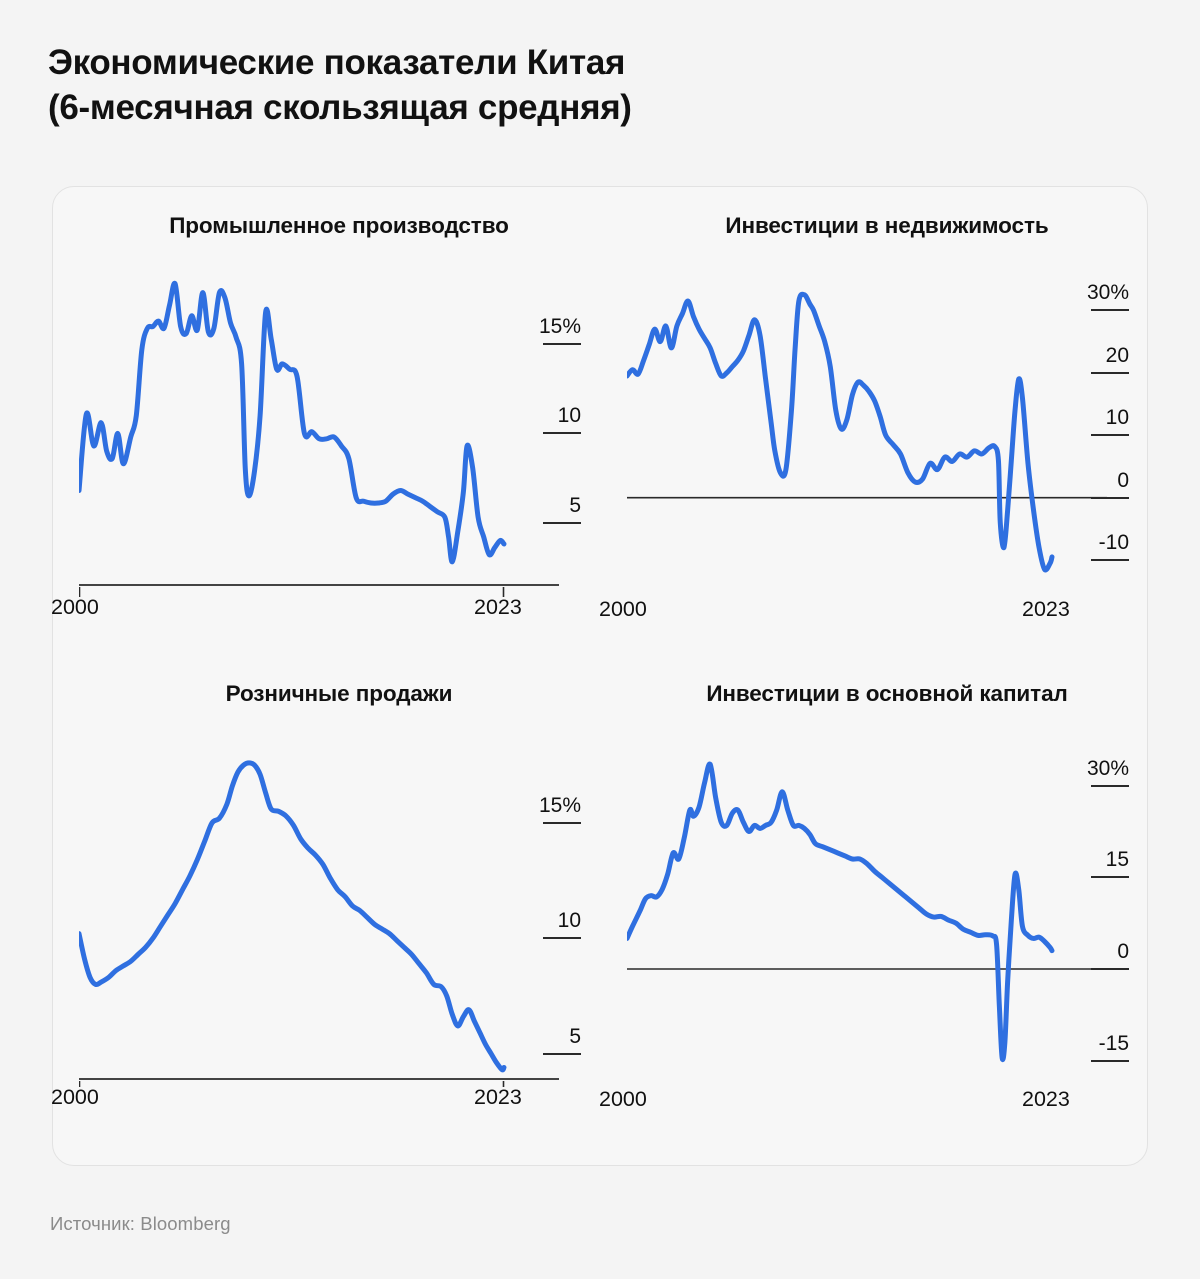 The width and height of the screenshot is (1200, 1279). What do you see at coordinates (337, 62) in the screenshot?
I see `title-line-1: Экономические показатели Китая` at bounding box center [337, 62].